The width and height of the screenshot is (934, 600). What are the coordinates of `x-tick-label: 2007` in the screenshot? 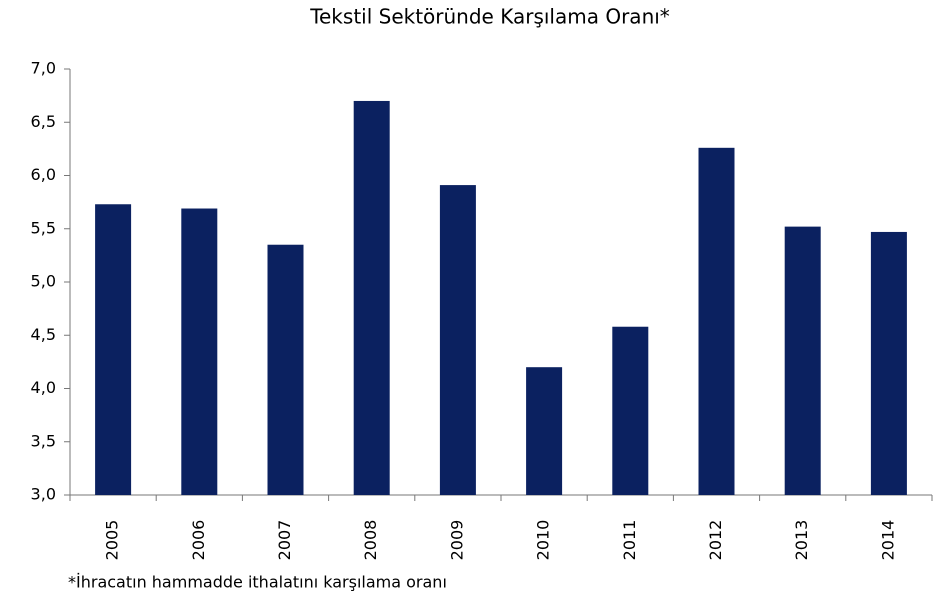 It's located at (284, 540).